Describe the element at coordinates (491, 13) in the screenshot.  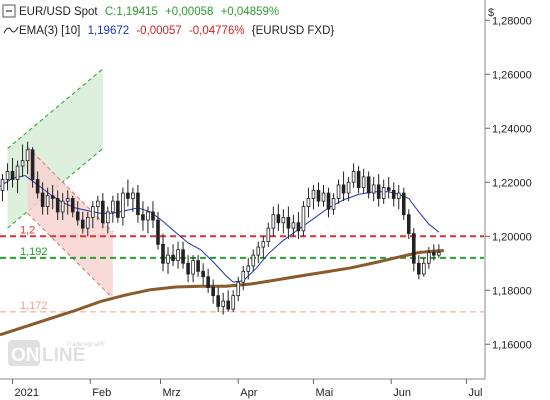
I see `currency-label: $` at that location.